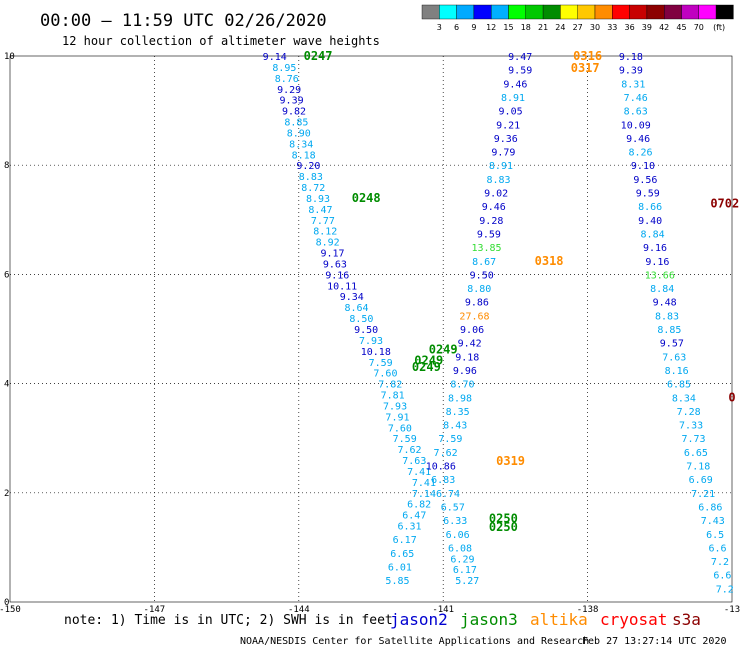 The image size is (740, 650). I want to click on wave-height-point: 7.2, so click(725, 589).